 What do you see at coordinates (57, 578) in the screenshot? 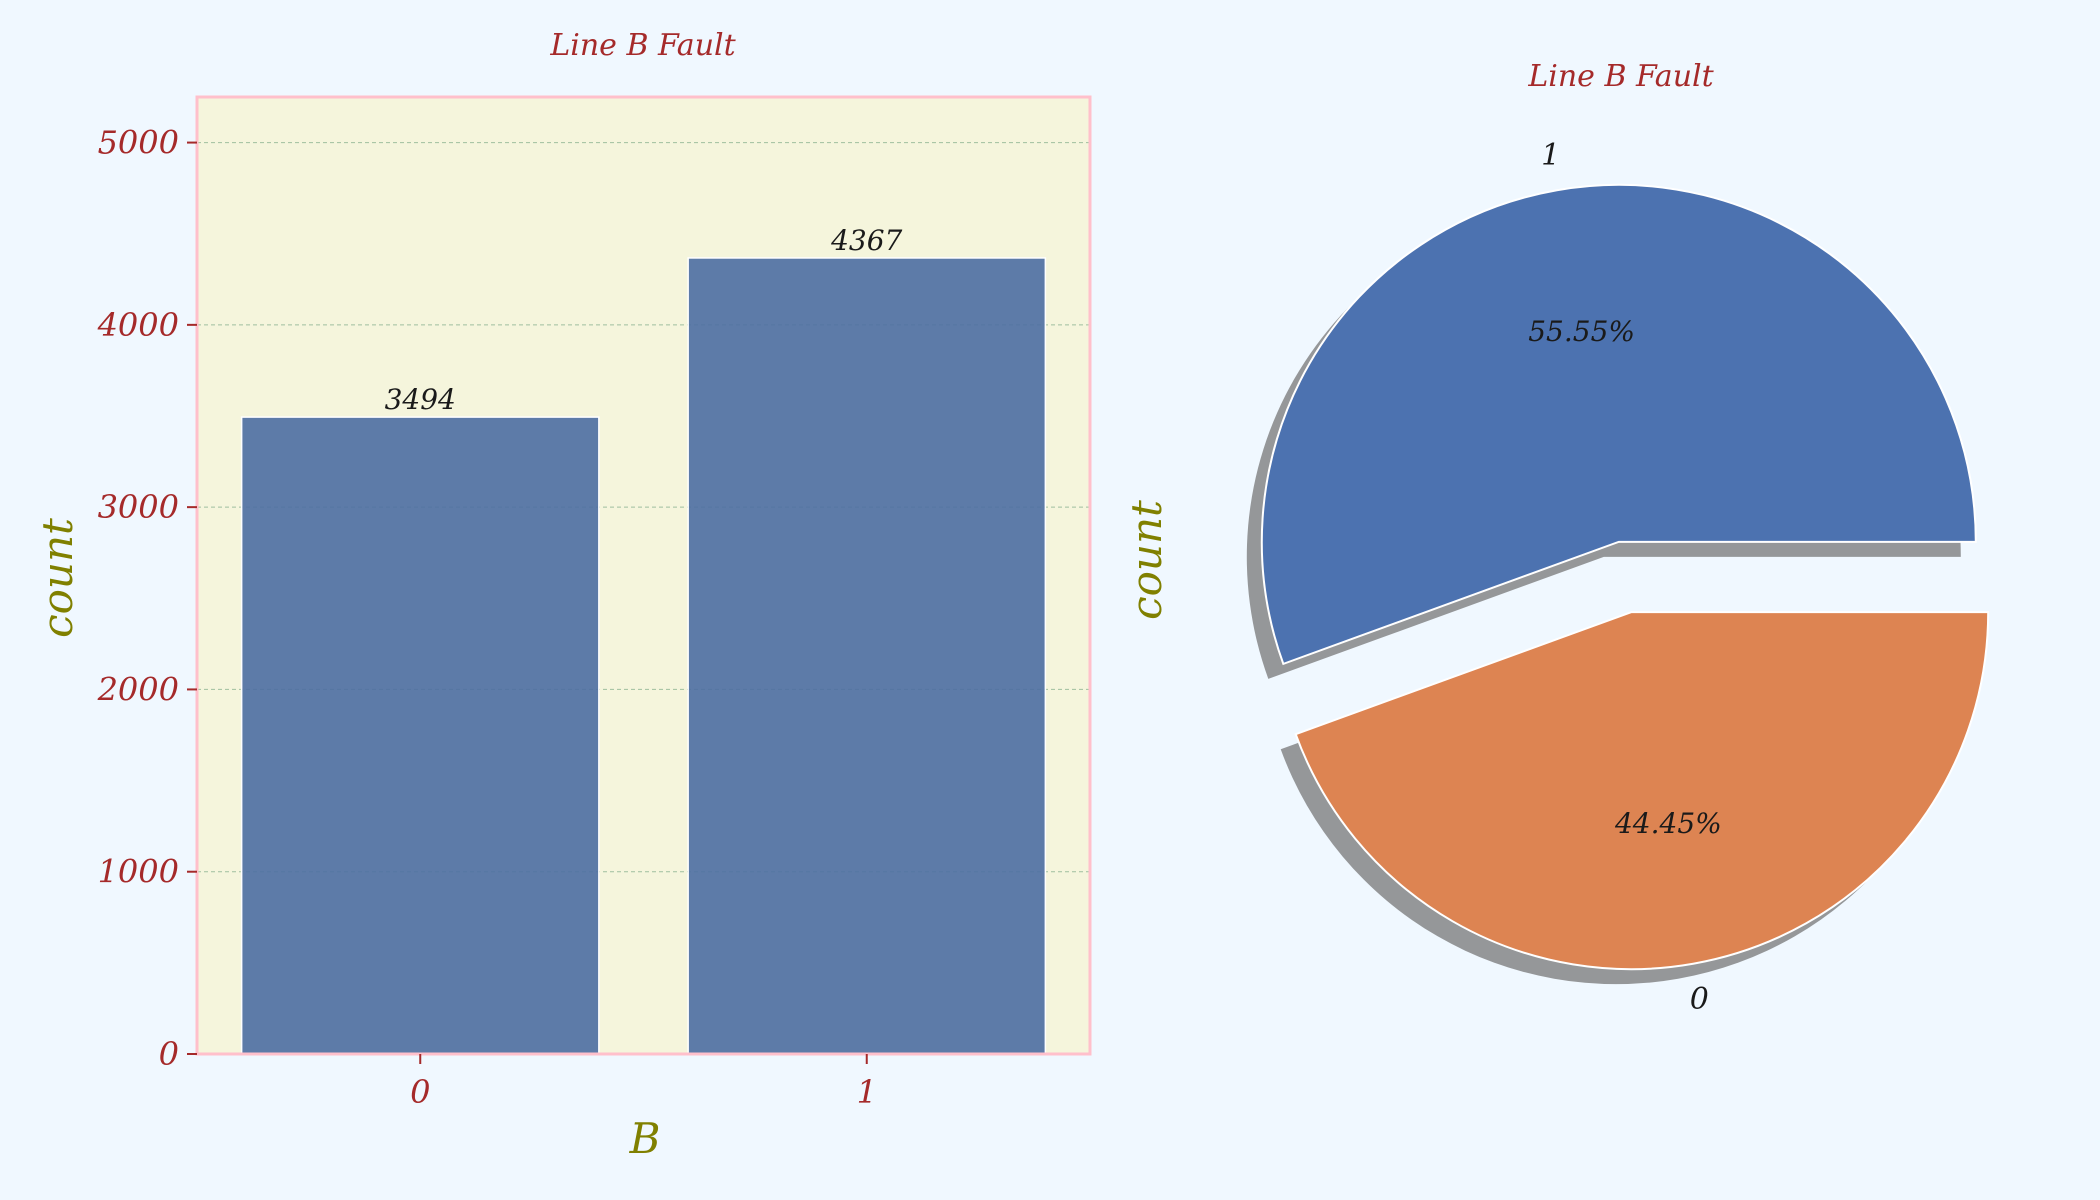
I see `bar-y-axis-label: count` at bounding box center [57, 578].